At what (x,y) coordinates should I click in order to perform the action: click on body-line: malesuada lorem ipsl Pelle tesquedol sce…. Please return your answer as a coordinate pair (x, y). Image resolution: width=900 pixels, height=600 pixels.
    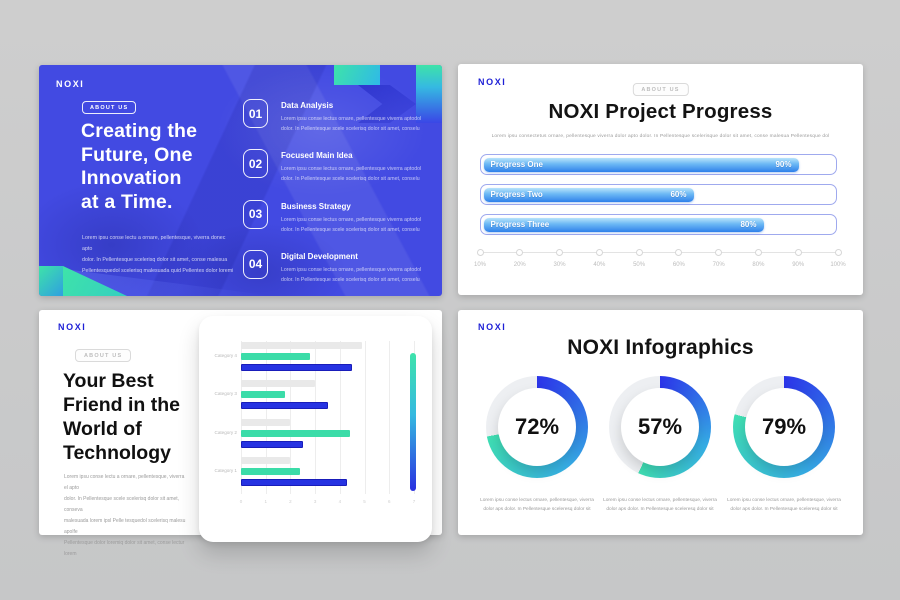
    Looking at the image, I should click on (125, 526).